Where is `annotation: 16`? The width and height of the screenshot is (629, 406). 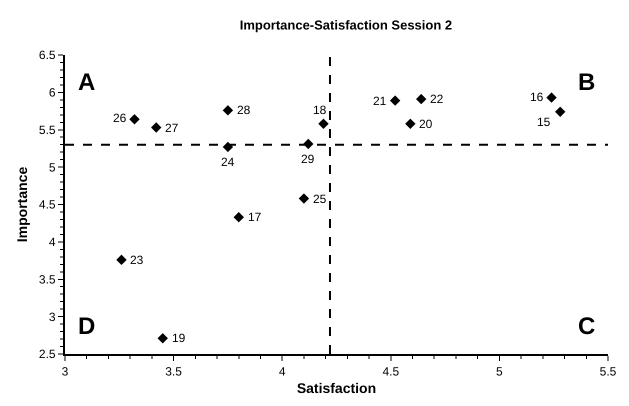
annotation: 16 is located at coordinates (537, 97).